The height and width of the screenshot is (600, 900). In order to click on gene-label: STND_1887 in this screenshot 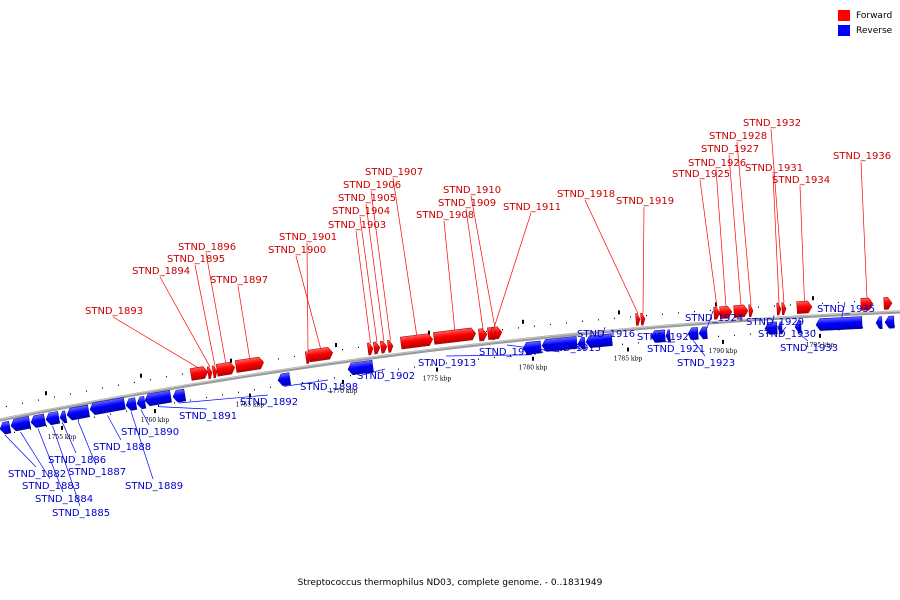, I will do `click(97, 472)`.